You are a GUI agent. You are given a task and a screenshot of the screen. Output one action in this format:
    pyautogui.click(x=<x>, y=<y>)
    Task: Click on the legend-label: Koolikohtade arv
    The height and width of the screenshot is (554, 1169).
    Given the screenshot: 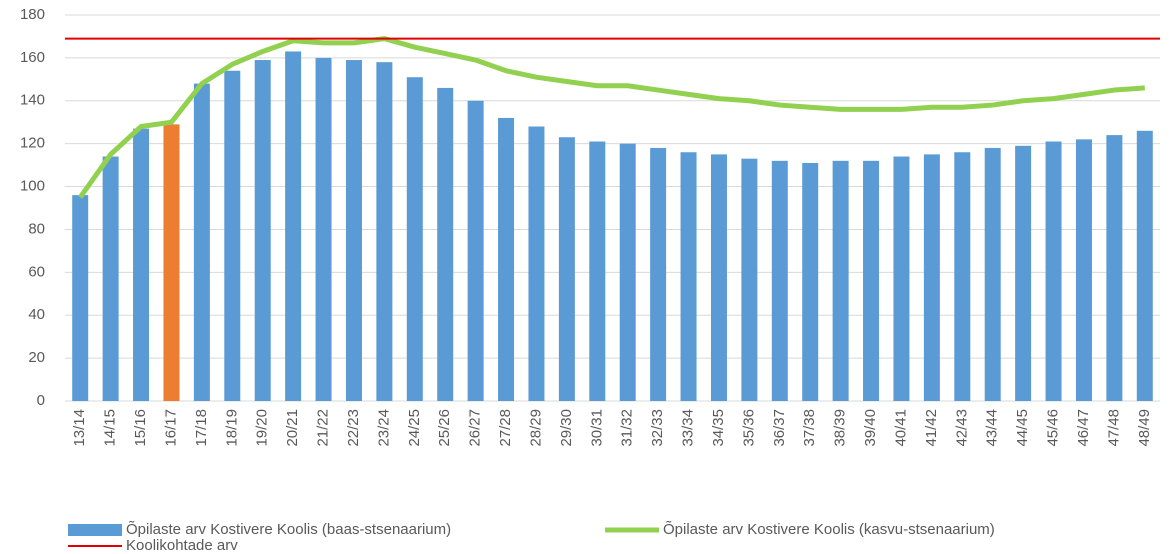 What is the action you would take?
    pyautogui.click(x=182, y=545)
    